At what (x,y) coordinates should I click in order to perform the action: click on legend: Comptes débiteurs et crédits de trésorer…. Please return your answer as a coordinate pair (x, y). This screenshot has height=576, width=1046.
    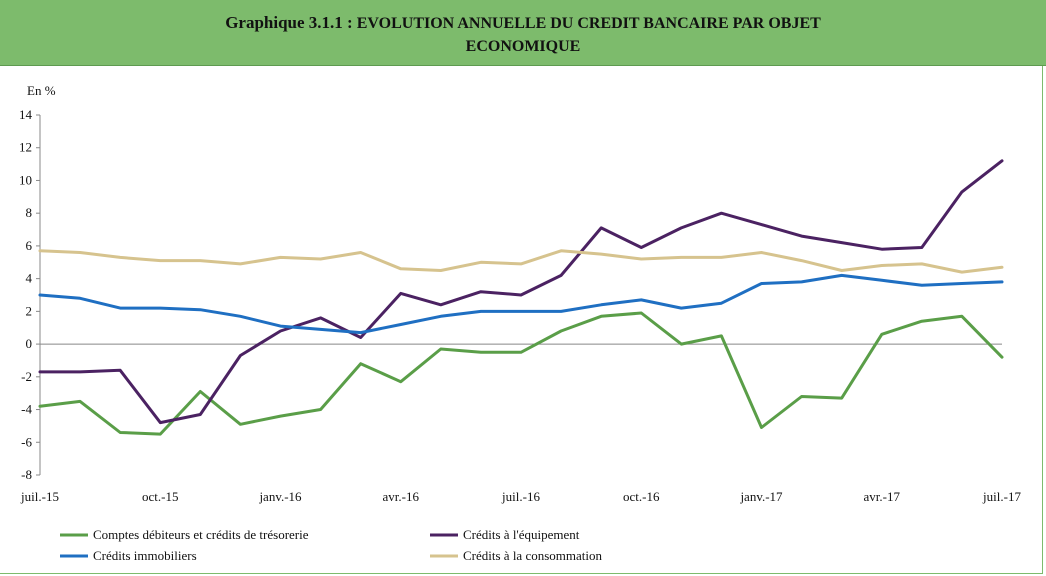
    Looking at the image, I should click on (331, 545).